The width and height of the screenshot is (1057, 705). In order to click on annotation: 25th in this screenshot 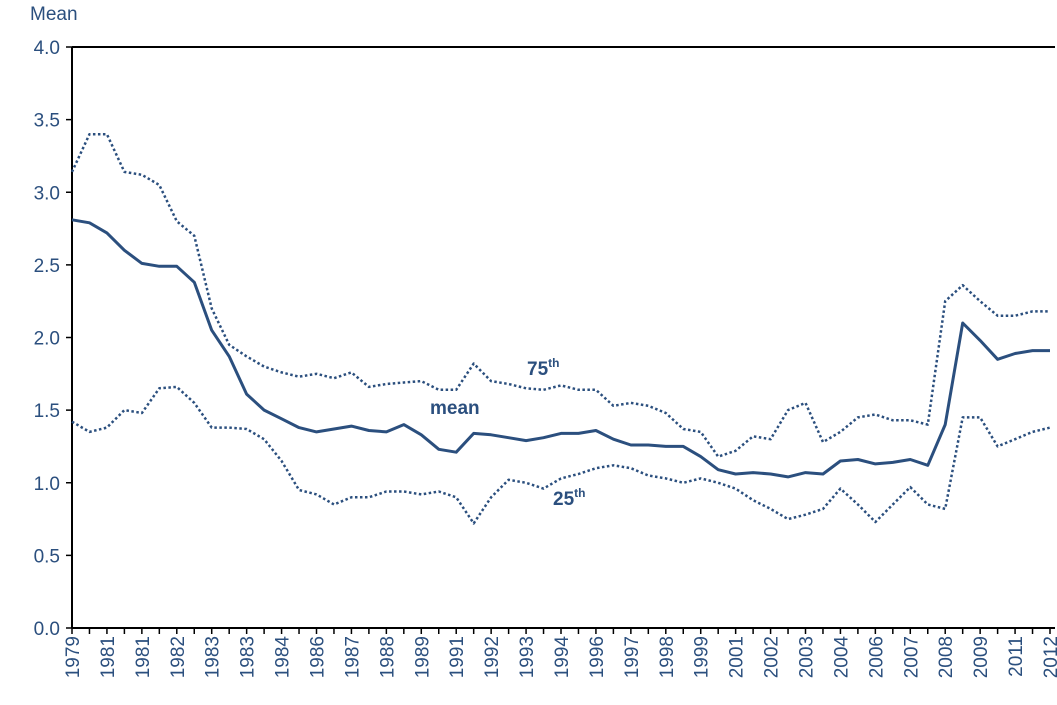, I will do `click(569, 498)`.